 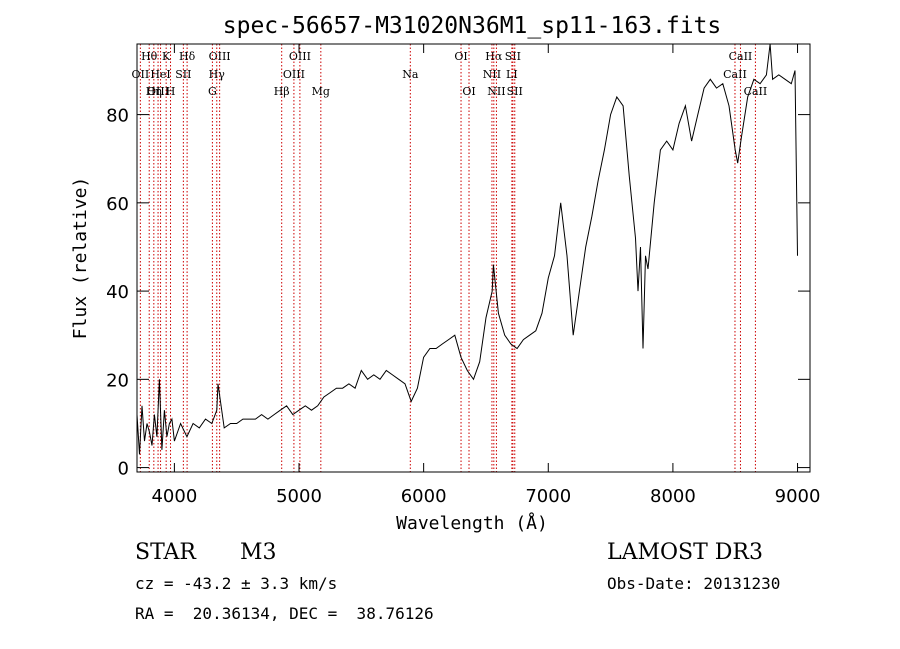 What do you see at coordinates (299, 496) in the screenshot?
I see `x-tick-label: 5000` at bounding box center [299, 496].